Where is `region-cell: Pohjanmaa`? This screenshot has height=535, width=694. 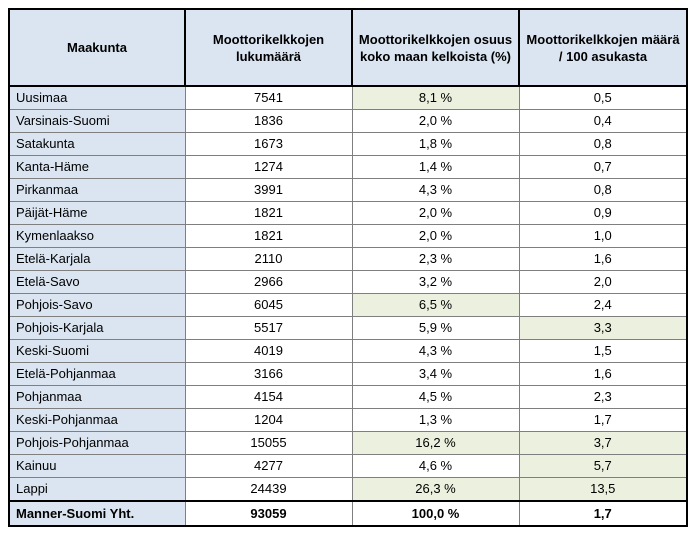
region-cell: Pohjanmaa is located at coordinates (97, 397).